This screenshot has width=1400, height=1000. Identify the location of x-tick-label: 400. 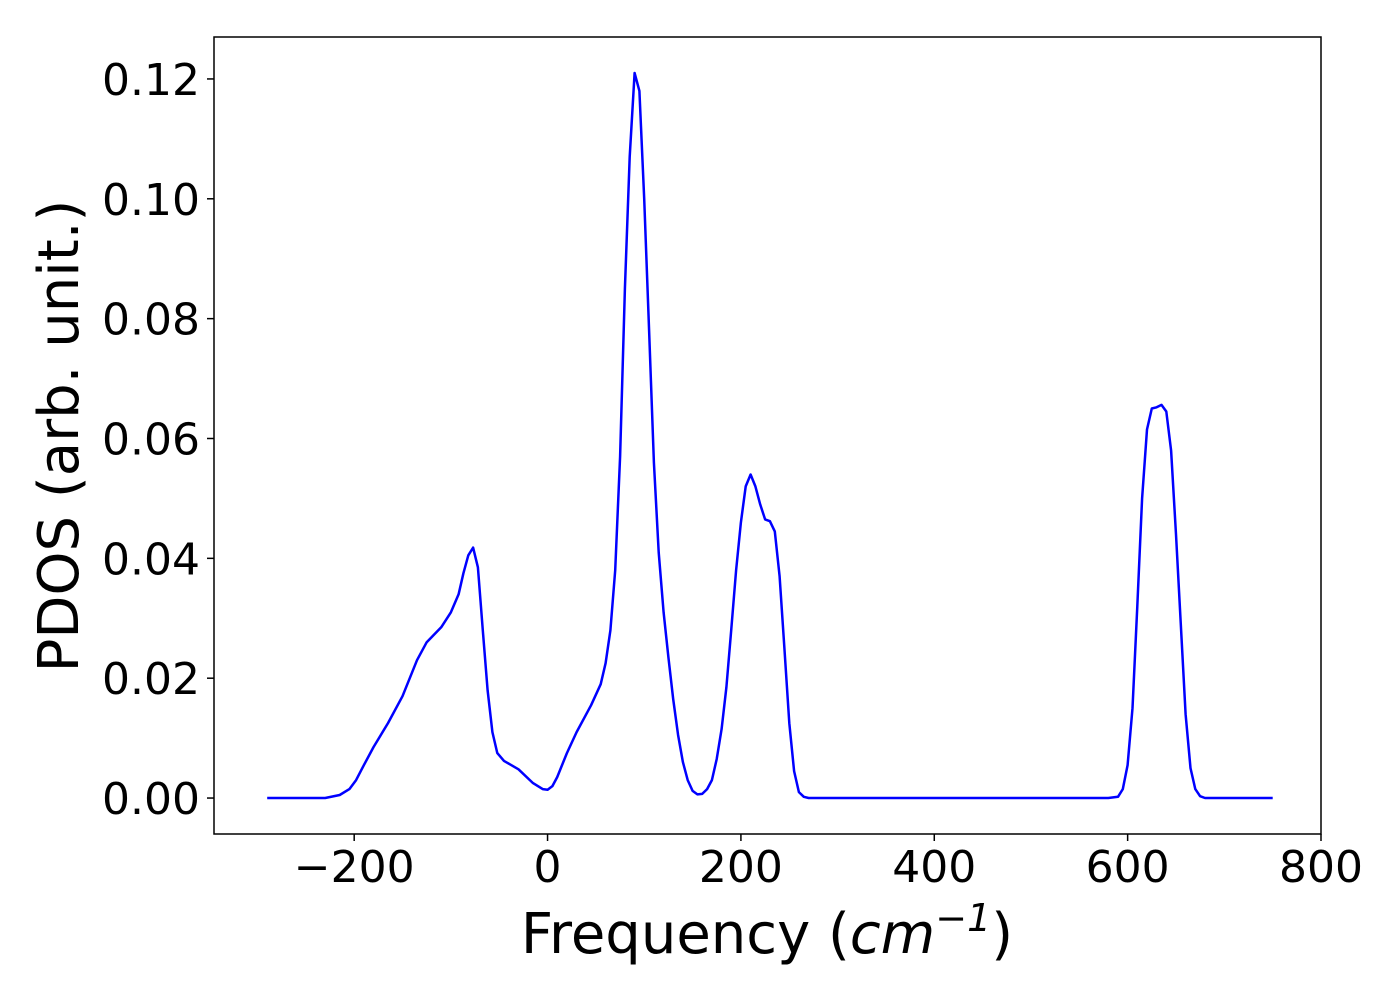
(934, 867).